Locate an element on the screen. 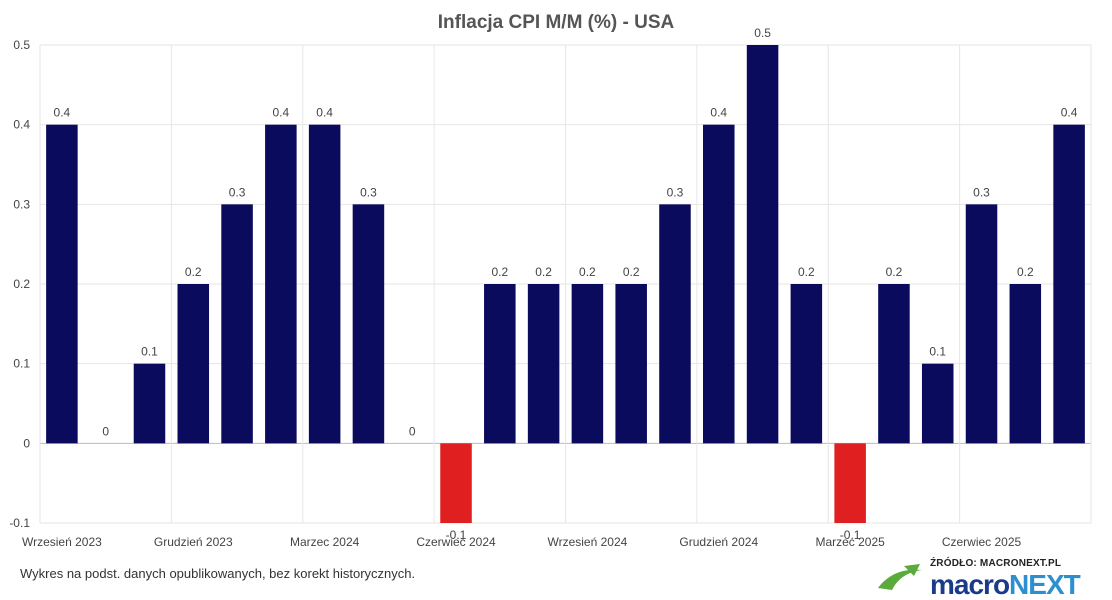 This screenshot has height=600, width=1112. y-tick-label: 0 is located at coordinates (26, 443).